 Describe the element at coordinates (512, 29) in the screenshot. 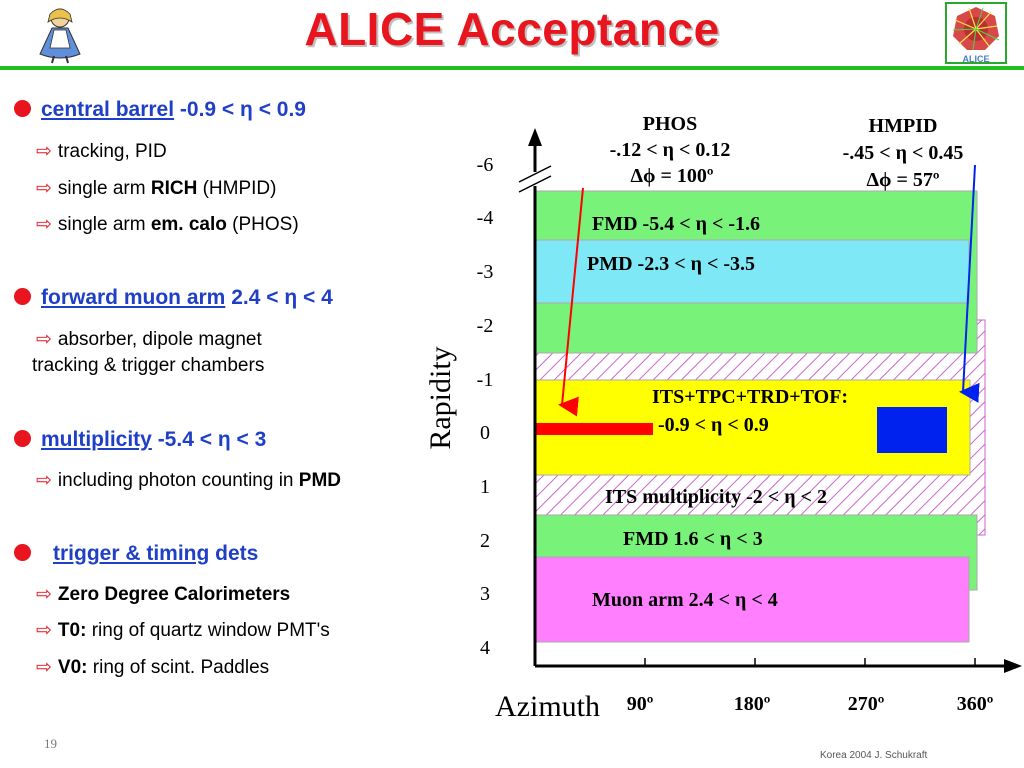

I see `slide-title: ALICE Acceptance` at that location.